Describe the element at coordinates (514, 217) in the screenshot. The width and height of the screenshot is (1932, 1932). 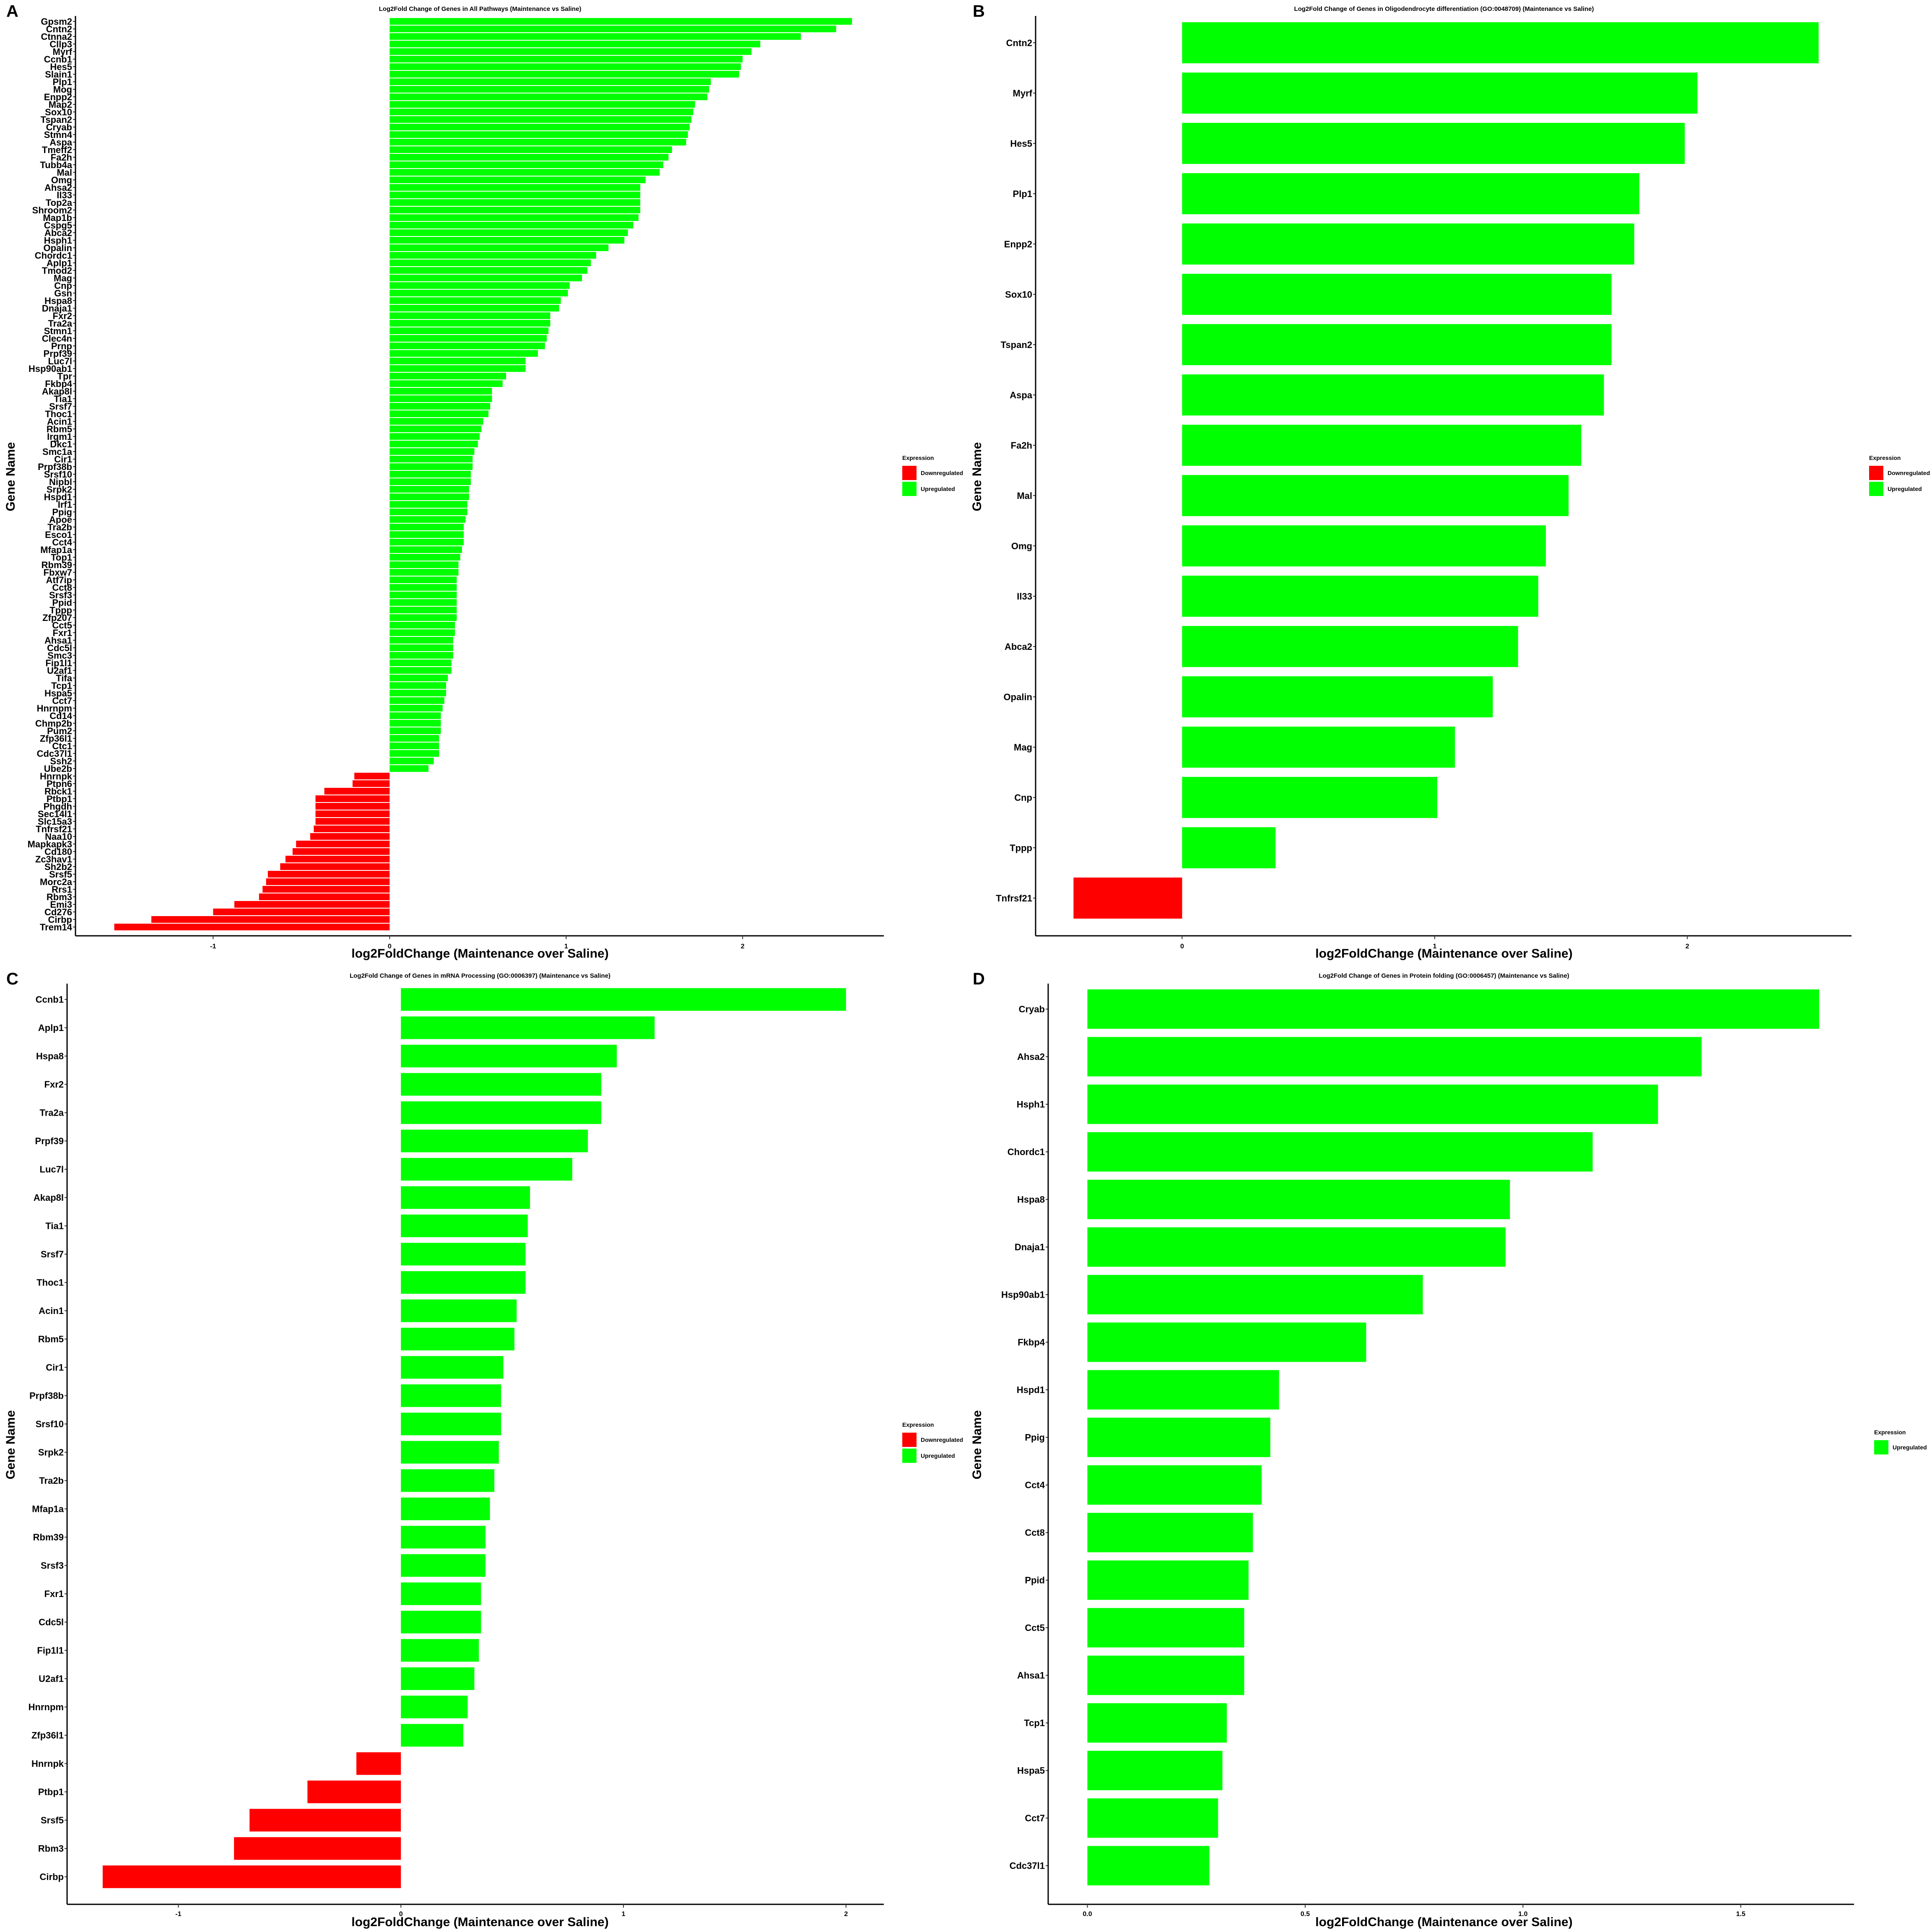
I see `bar-map1b` at that location.